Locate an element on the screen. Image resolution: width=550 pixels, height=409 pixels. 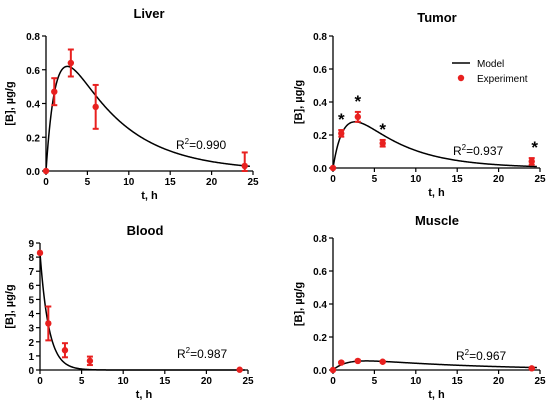
chart-title: Tumor is located at coordinates (436, 17).